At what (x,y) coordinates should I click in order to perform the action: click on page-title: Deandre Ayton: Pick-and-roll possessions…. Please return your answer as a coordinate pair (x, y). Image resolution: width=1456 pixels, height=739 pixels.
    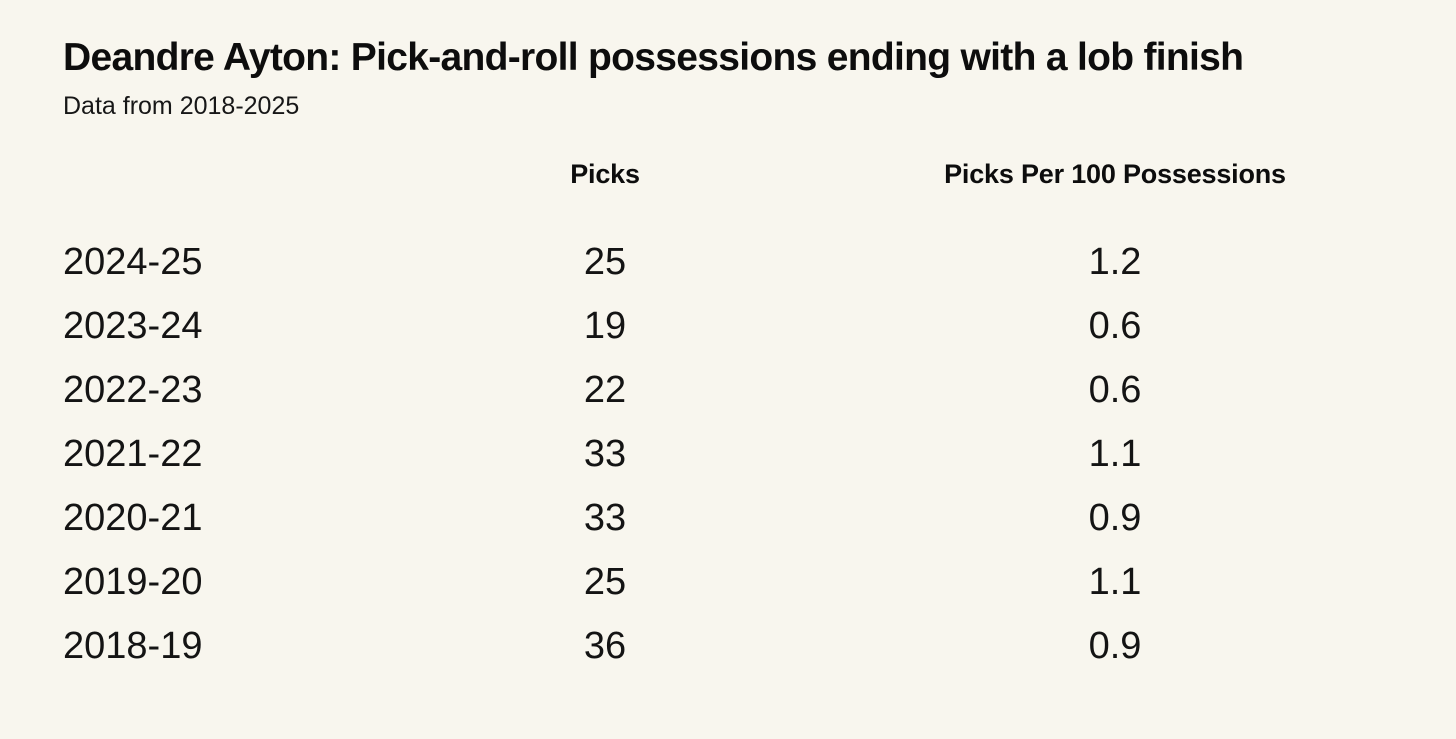
    Looking at the image, I should click on (653, 57).